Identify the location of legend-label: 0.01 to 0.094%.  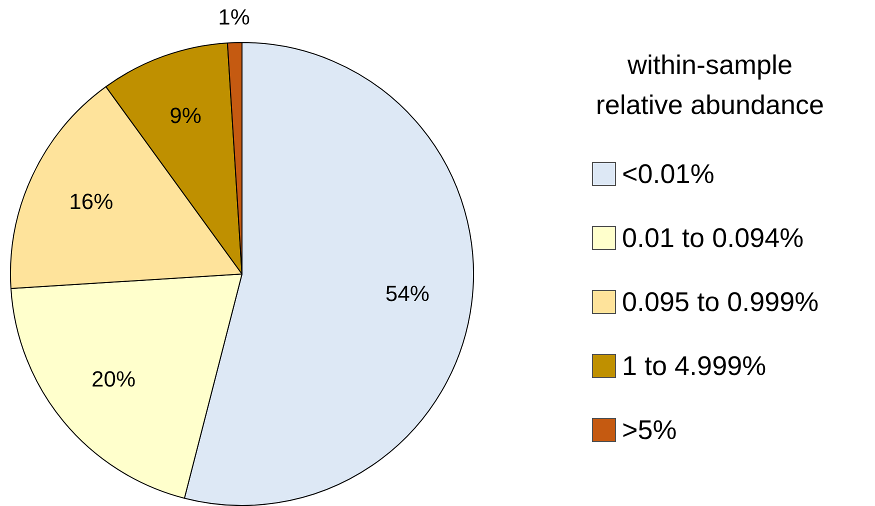
(713, 238).